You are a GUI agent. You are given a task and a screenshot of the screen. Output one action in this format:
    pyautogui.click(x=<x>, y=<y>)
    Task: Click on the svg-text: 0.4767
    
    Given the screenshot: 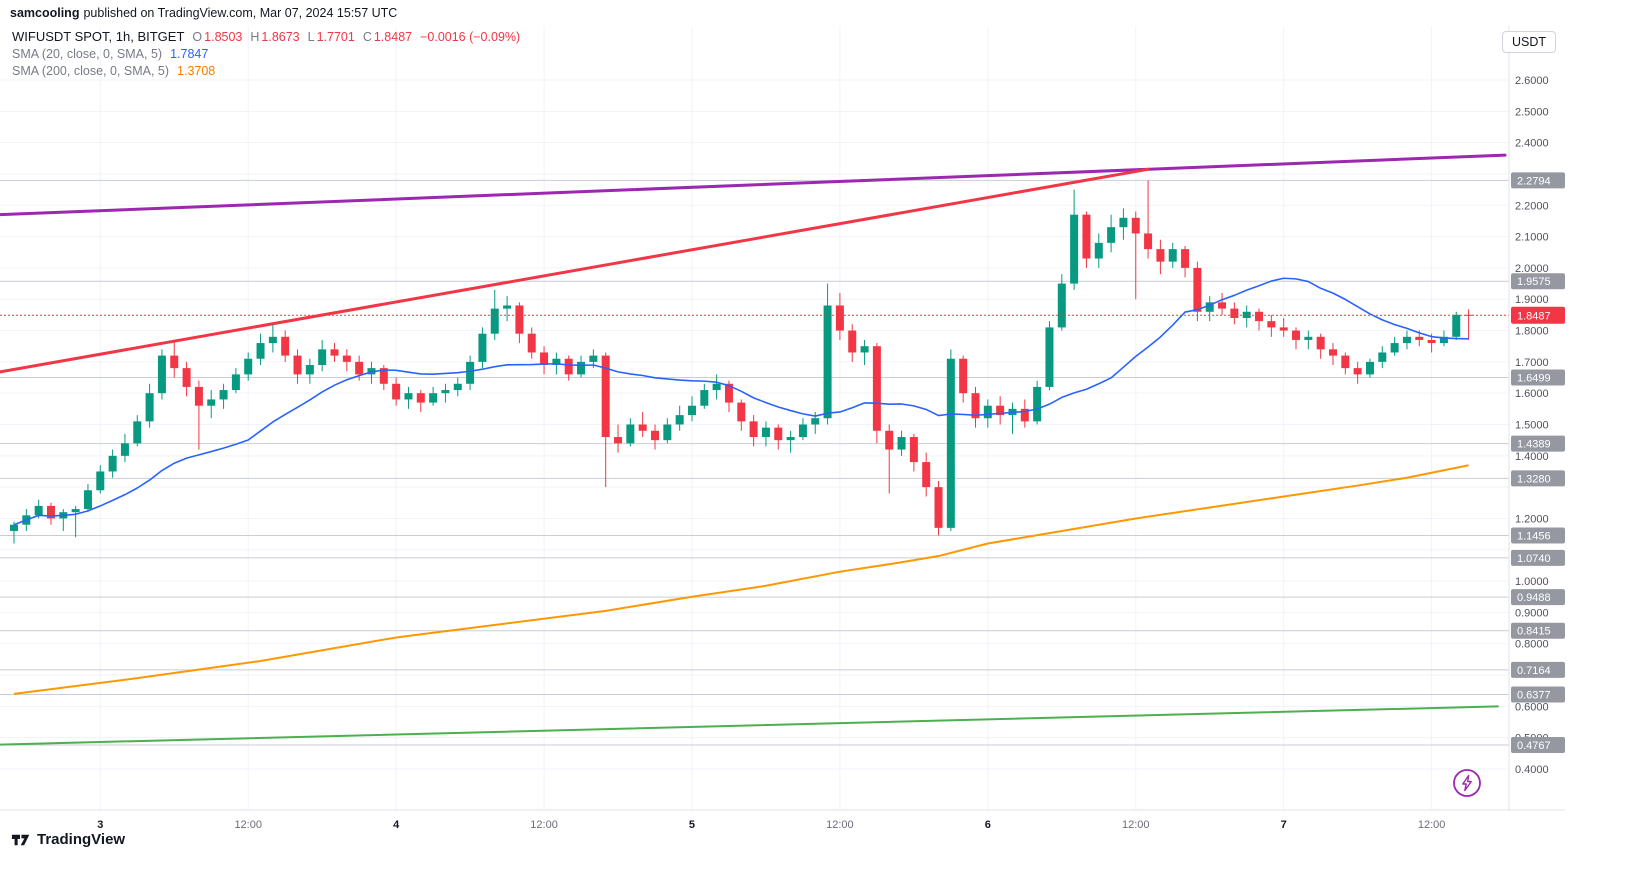 What is the action you would take?
    pyautogui.click(x=1534, y=746)
    